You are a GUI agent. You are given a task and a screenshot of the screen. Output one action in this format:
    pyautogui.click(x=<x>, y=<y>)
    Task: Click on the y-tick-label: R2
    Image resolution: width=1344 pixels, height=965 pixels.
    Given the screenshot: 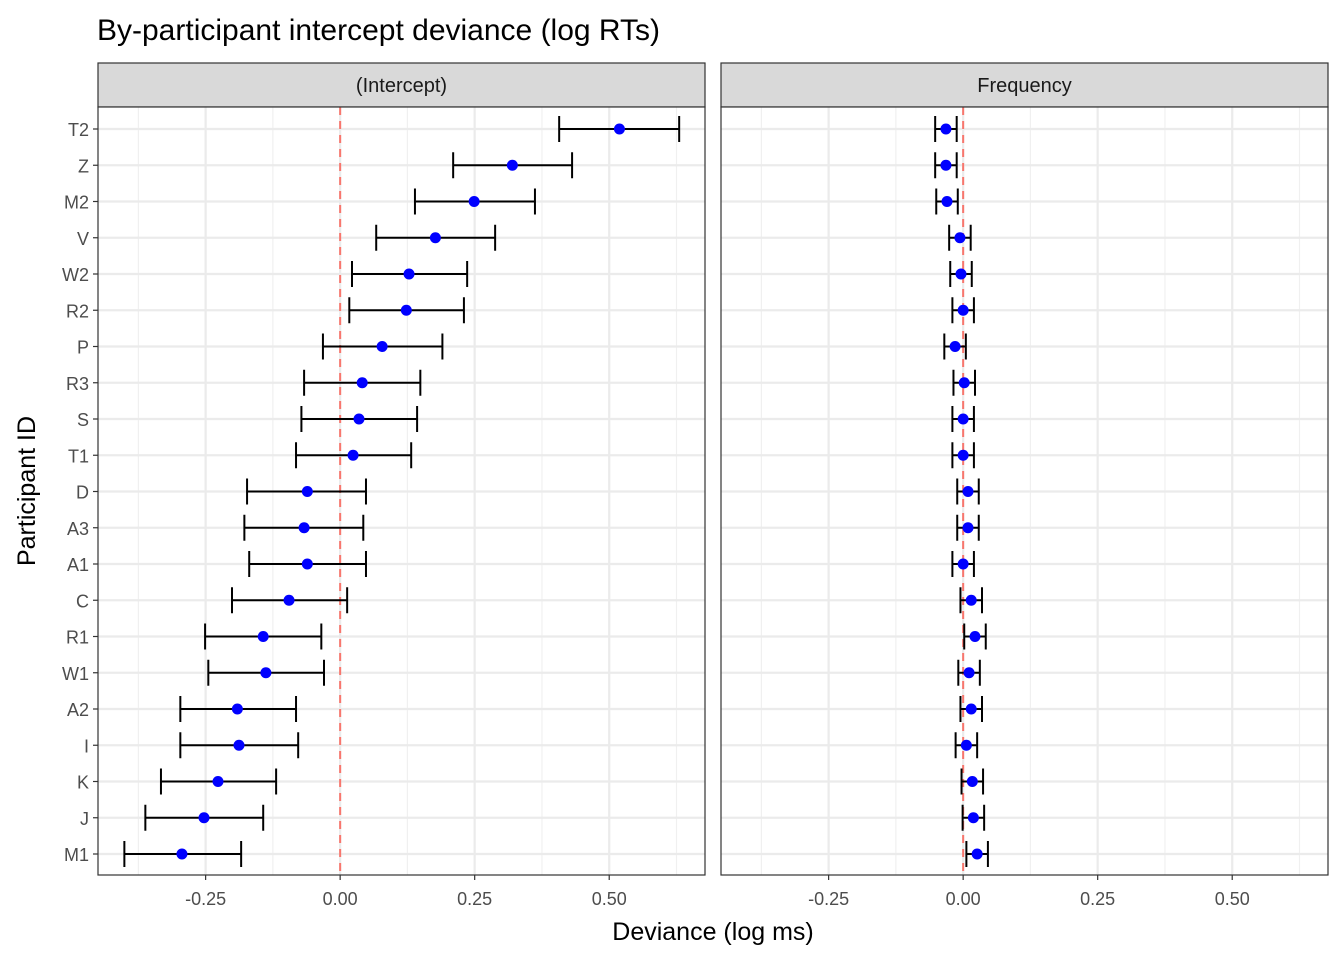 What is the action you would take?
    pyautogui.click(x=77, y=311)
    